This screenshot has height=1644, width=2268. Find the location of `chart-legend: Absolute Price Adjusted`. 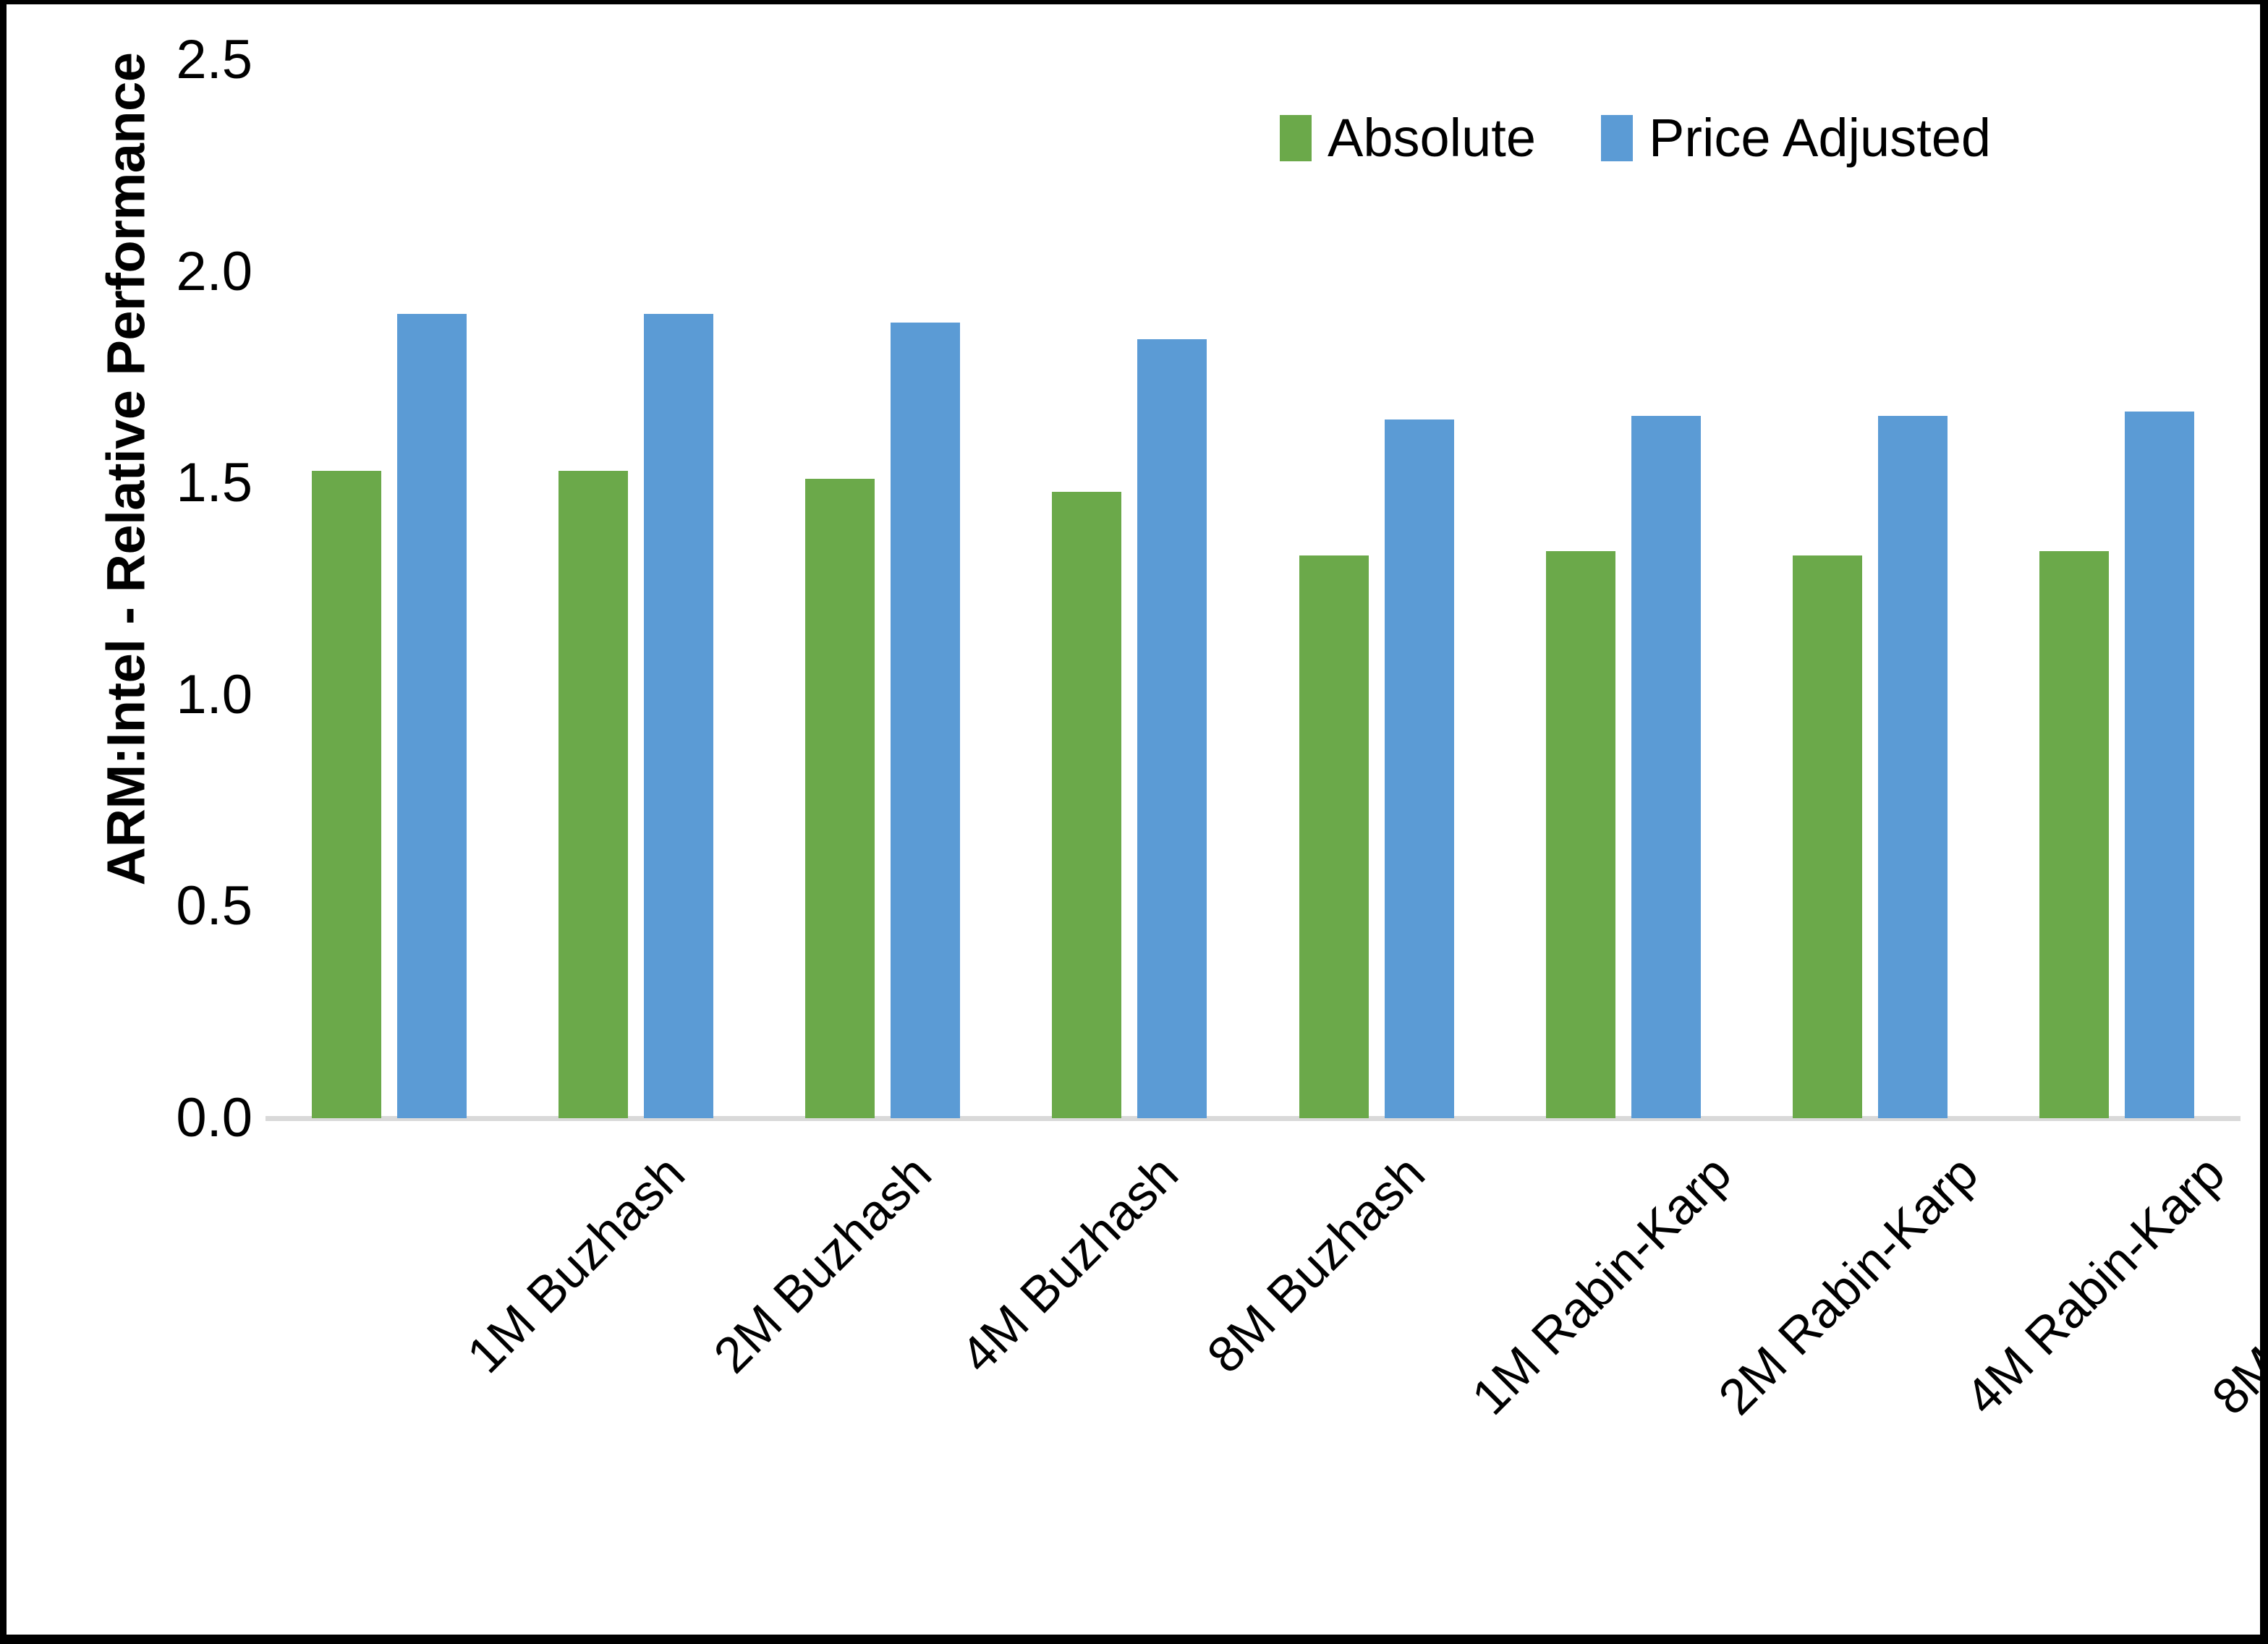

chart-legend: Absolute Price Adjusted is located at coordinates (1635, 138).